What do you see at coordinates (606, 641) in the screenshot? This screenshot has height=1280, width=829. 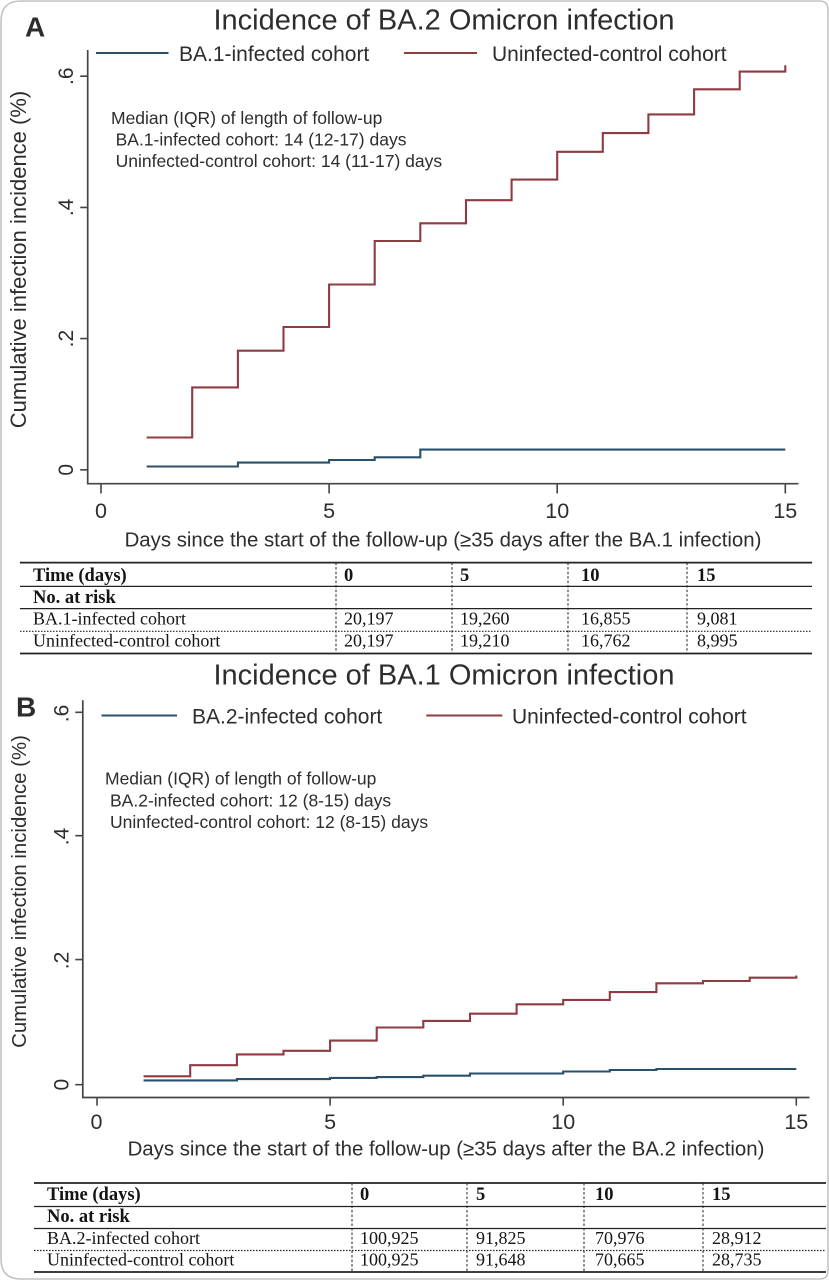 I see `svg-text: 16,762` at bounding box center [606, 641].